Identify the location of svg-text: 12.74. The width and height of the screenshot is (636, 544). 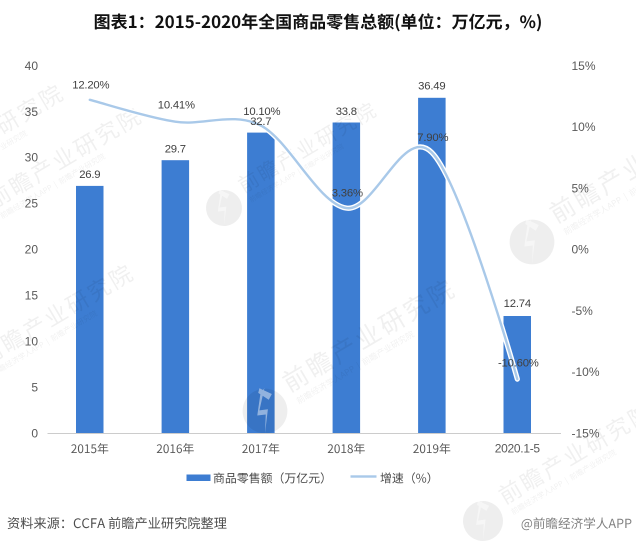
(517, 304).